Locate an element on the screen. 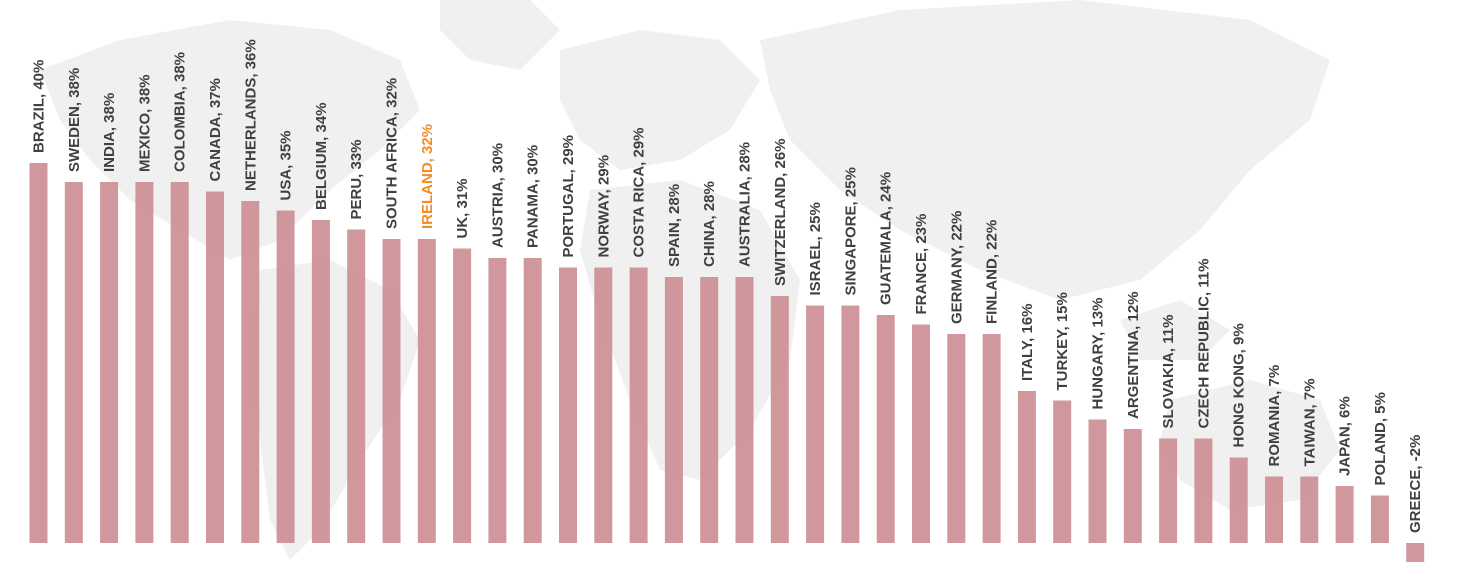  bar-label-colombia: COLOMBIA, 38% is located at coordinates (180, 112).